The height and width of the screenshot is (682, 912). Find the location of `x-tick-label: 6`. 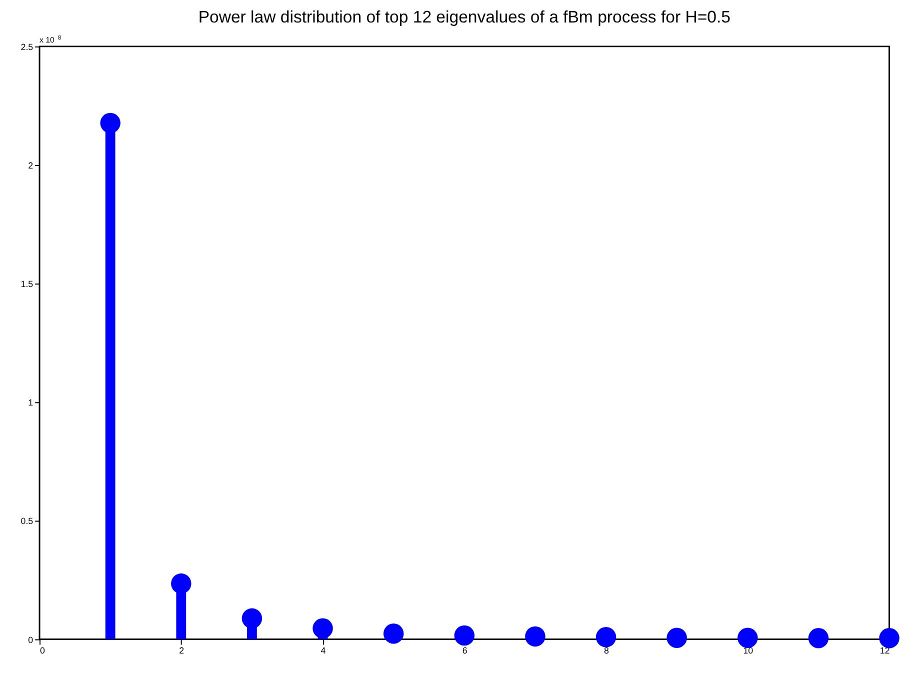

x-tick-label: 6 is located at coordinates (465, 651).